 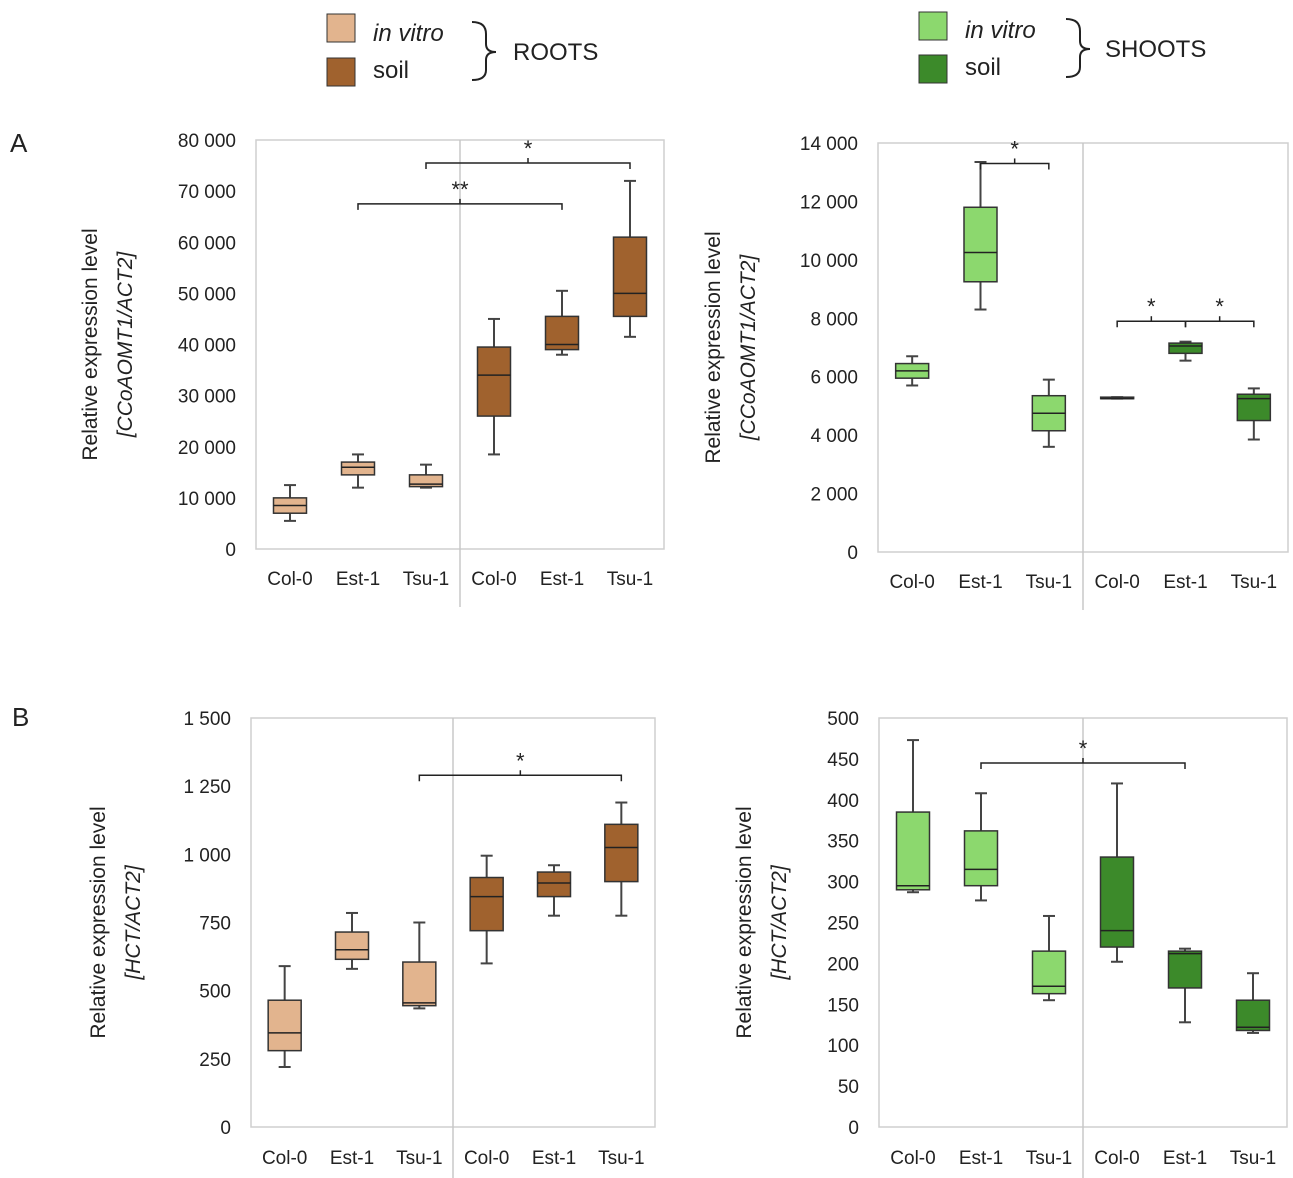 What do you see at coordinates (843, 1046) in the screenshot?
I see `y-tick-label: 100` at bounding box center [843, 1046].